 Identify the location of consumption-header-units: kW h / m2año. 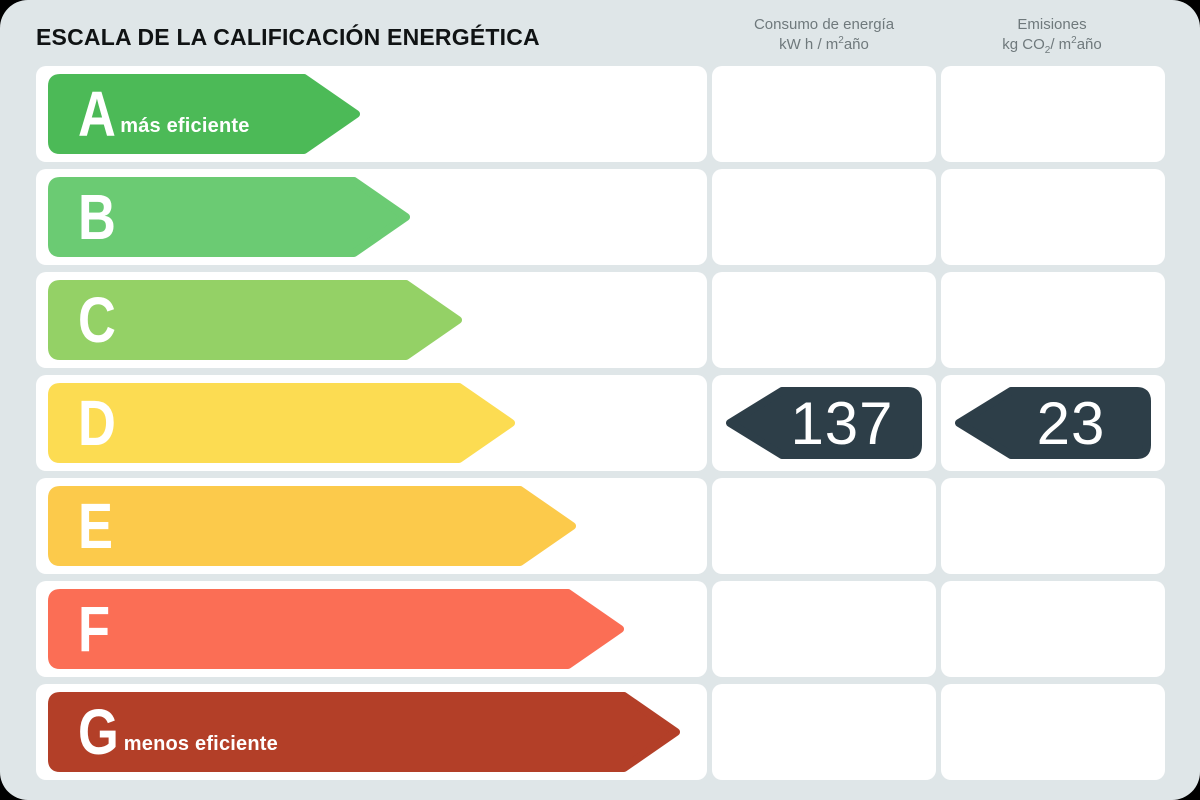
(824, 44).